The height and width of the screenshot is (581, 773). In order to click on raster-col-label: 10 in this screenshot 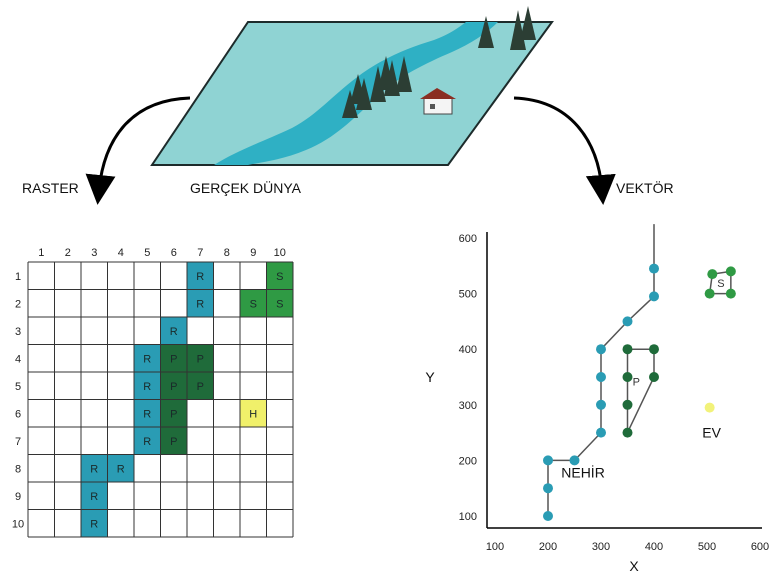, I will do `click(280, 253)`.